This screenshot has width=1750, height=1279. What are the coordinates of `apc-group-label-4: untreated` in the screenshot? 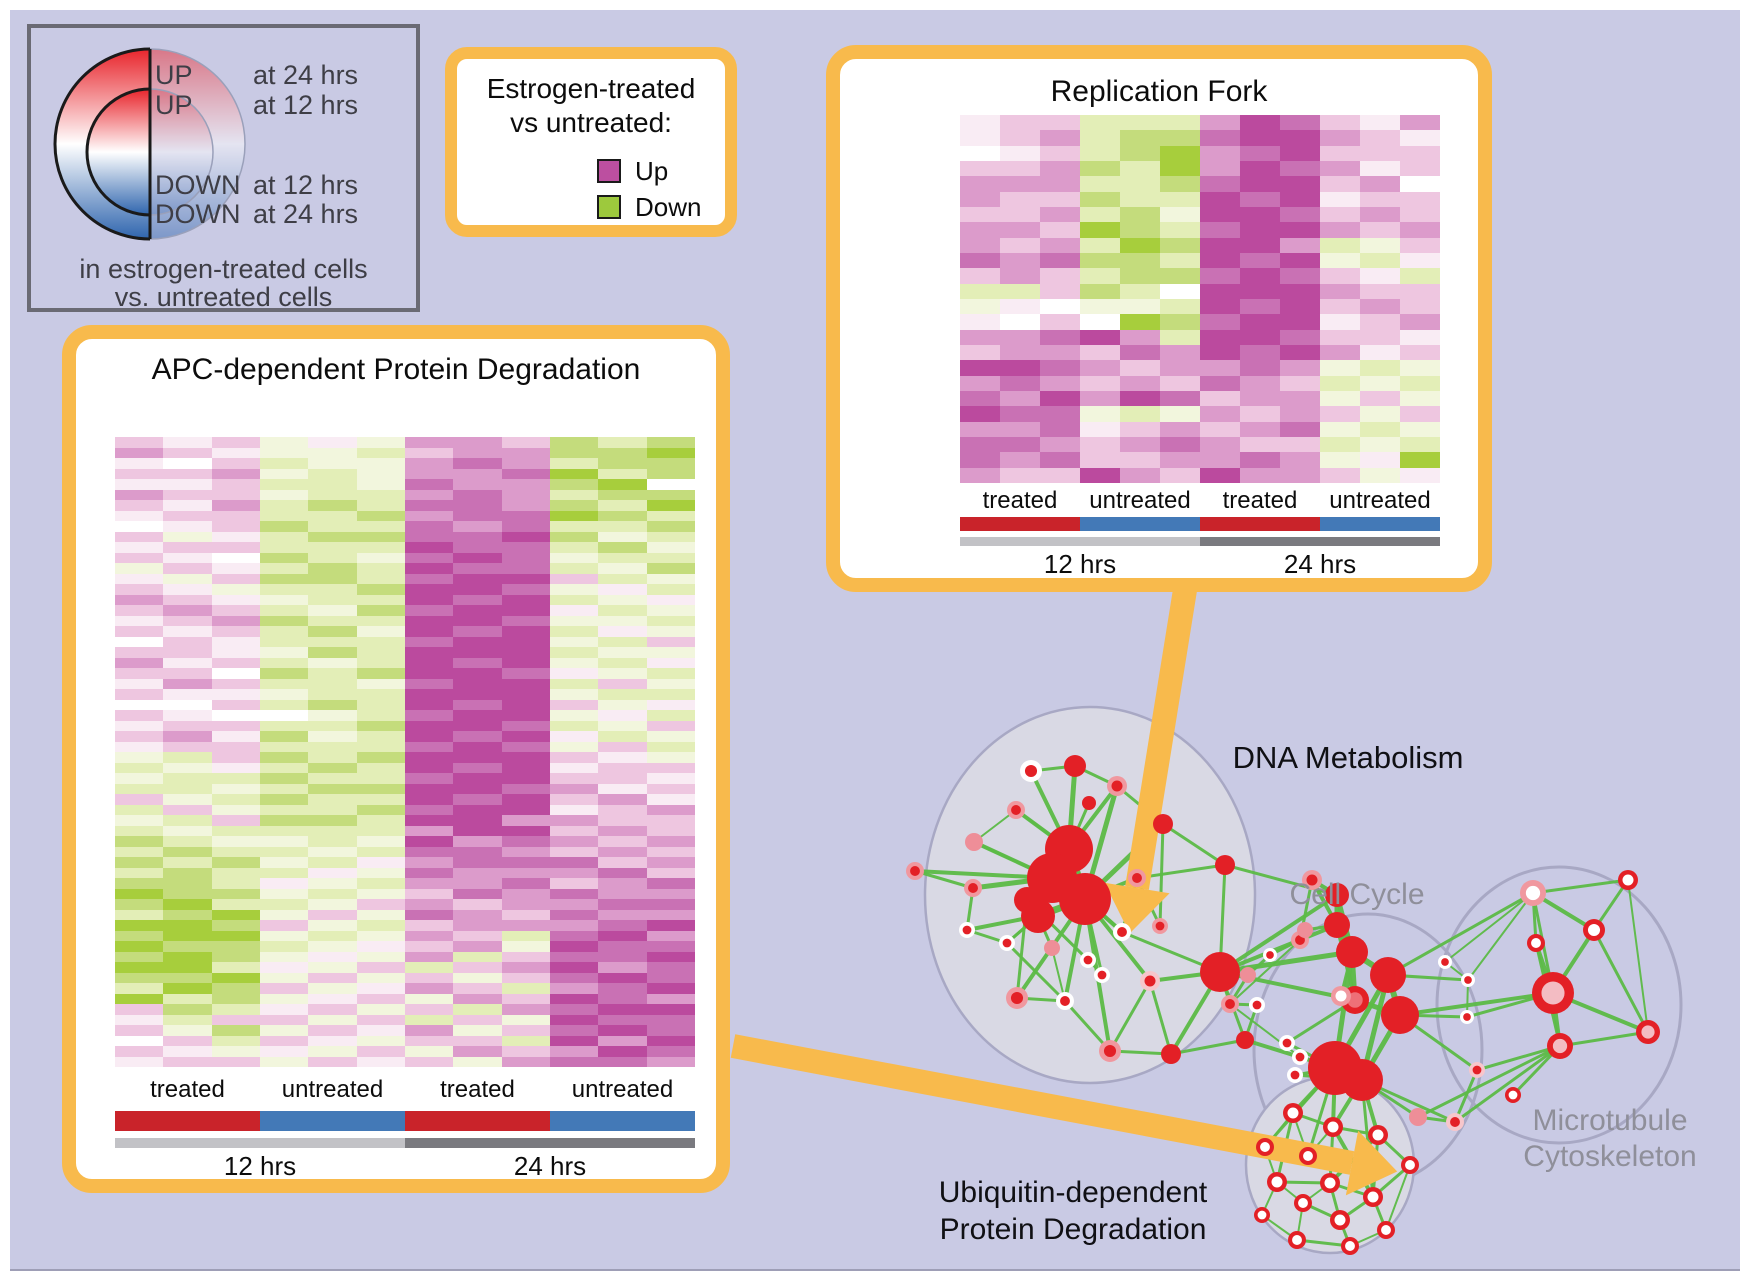 It's located at (622, 1089).